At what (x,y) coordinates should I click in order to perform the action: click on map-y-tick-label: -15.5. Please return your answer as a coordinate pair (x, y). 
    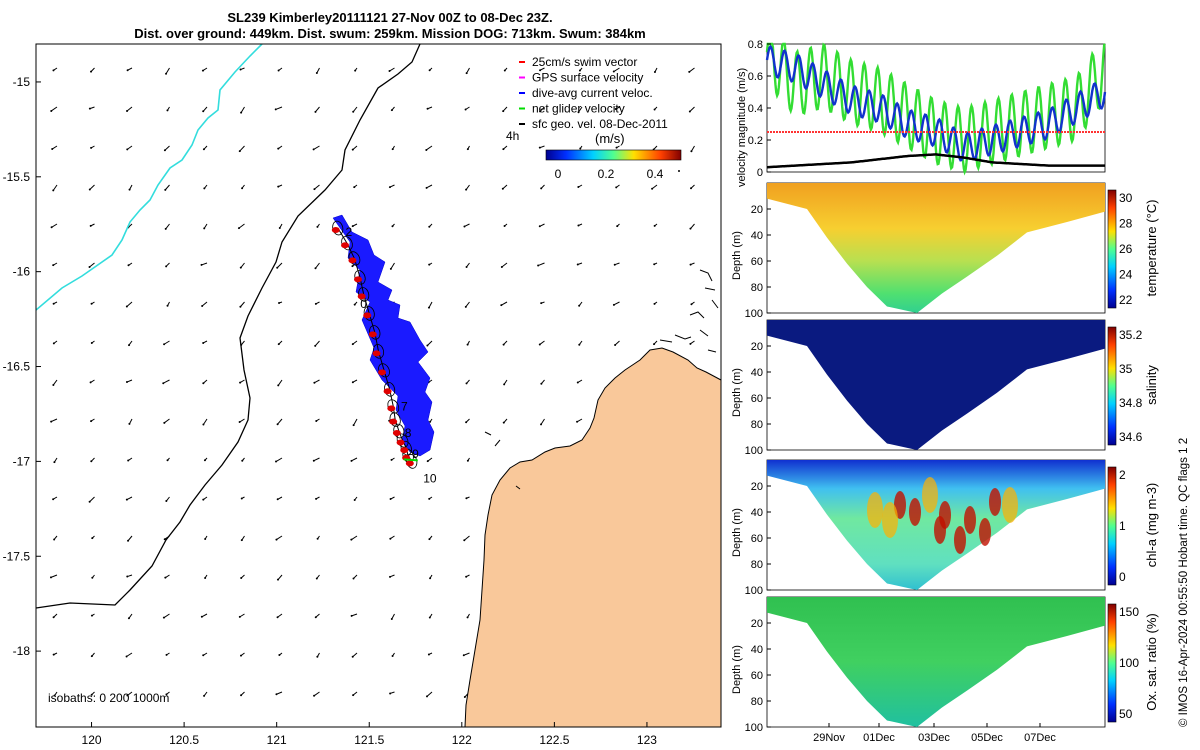
    Looking at the image, I should click on (17, 177).